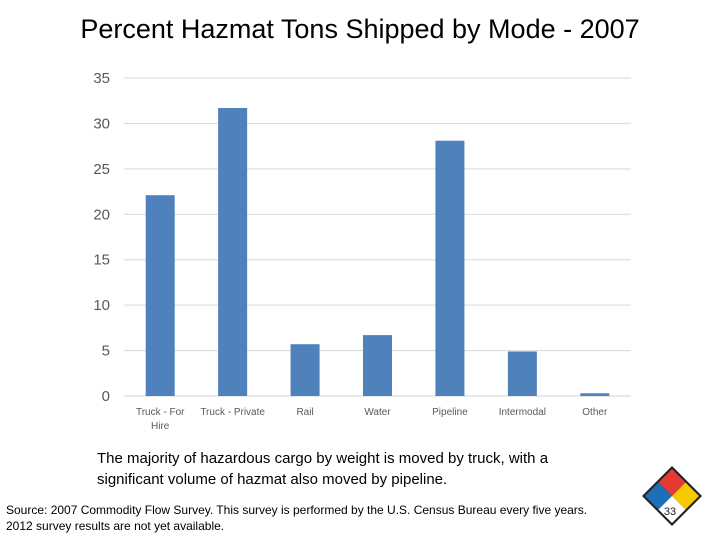 The image size is (720, 540). Describe the element at coordinates (106, 351) in the screenshot. I see `y-tick-label: 5` at that location.